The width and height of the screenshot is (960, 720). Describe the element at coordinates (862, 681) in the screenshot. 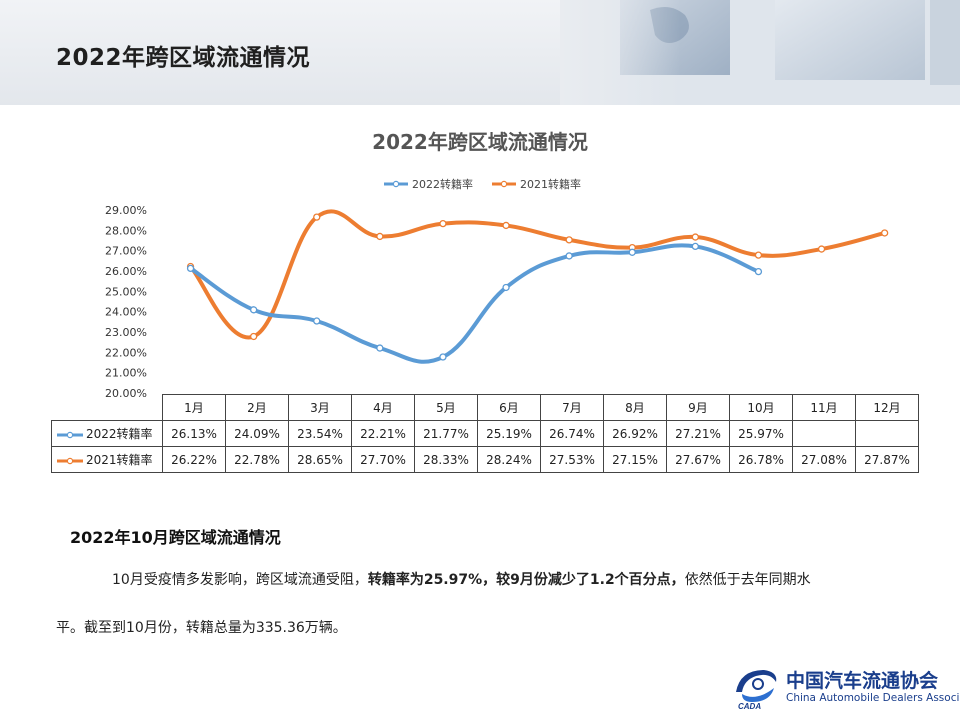

I see `logo-chinese-name: 中国汽车流通协会` at that location.